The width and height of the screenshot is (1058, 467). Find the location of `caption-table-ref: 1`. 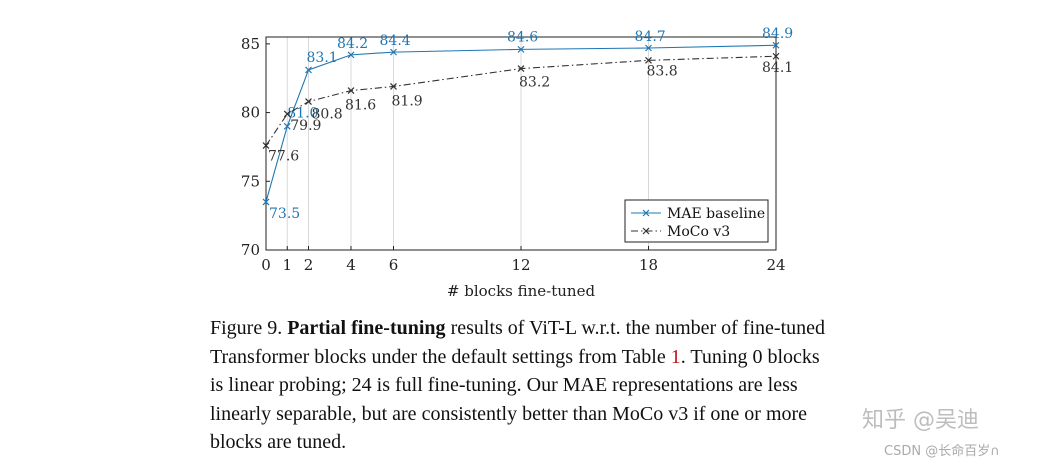

caption-table-ref: 1 is located at coordinates (675, 356).